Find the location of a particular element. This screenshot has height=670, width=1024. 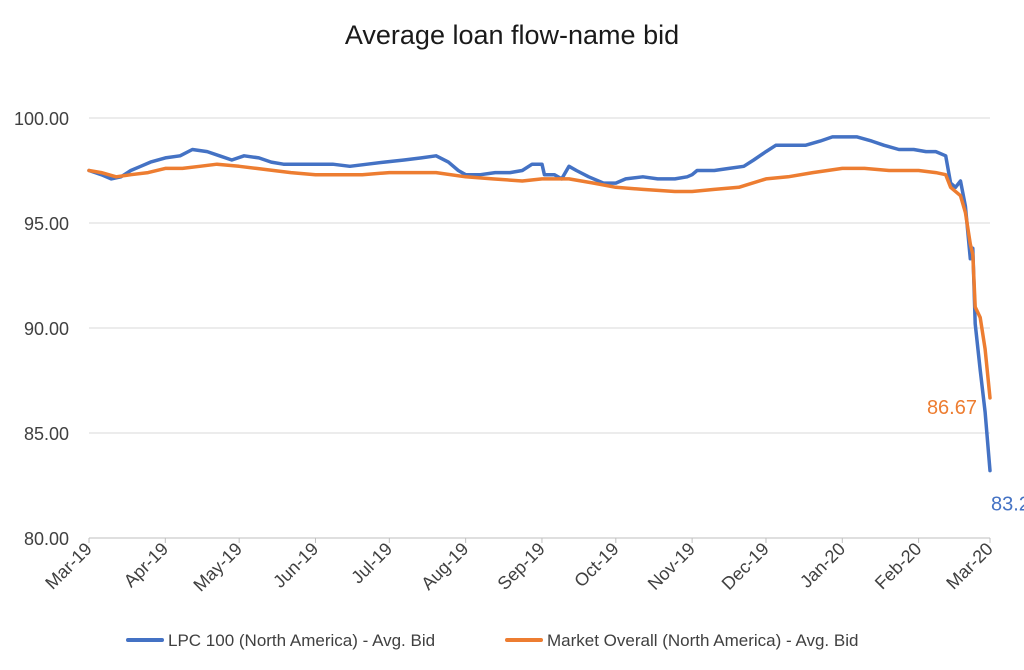

x-tick-label: Dec-19 is located at coordinates (745, 566).